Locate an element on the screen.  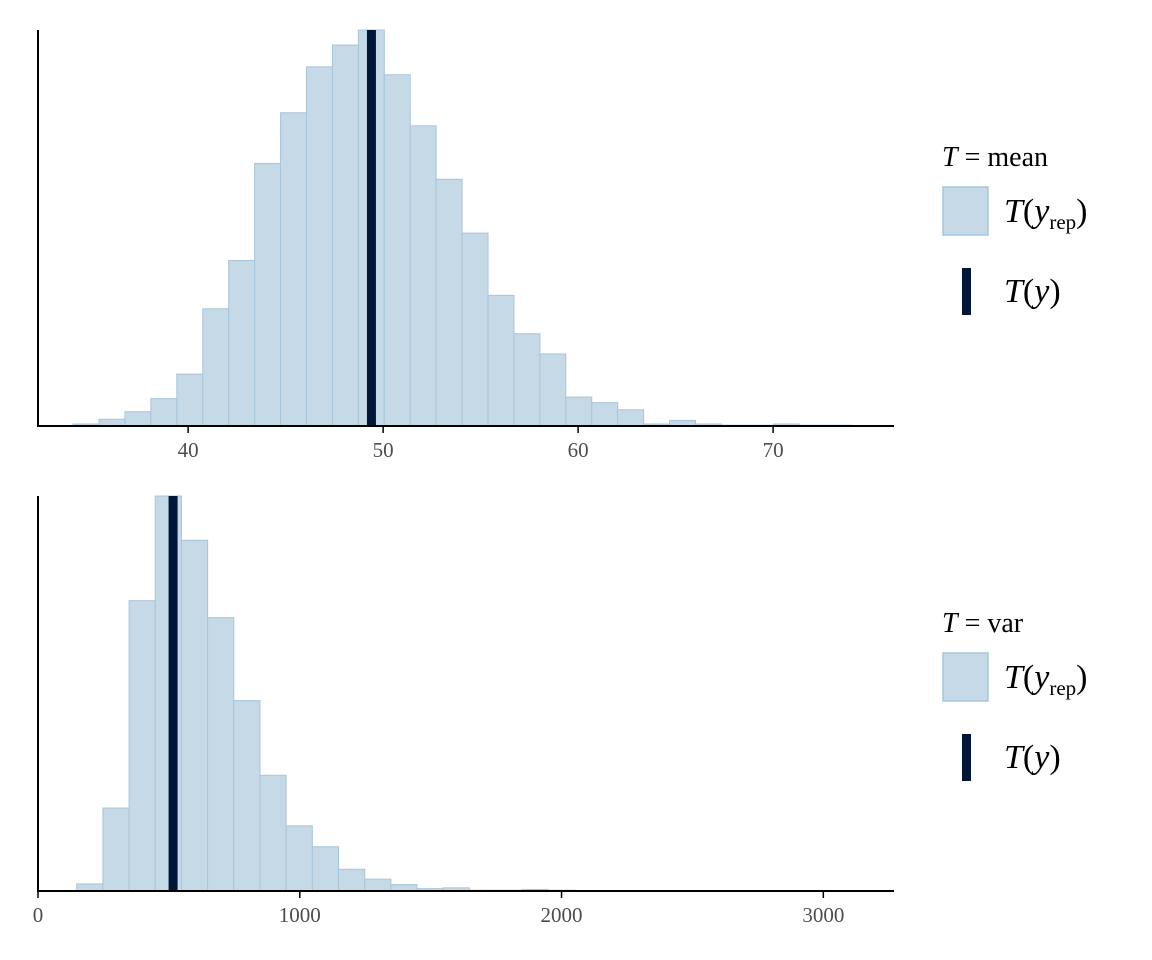
x-tick-label: 50 is located at coordinates (383, 450).